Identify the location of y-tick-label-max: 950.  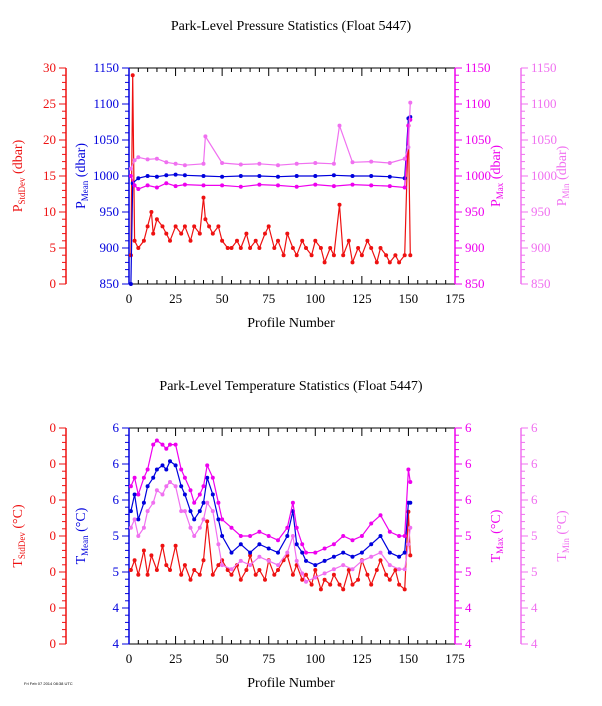
(475, 211).